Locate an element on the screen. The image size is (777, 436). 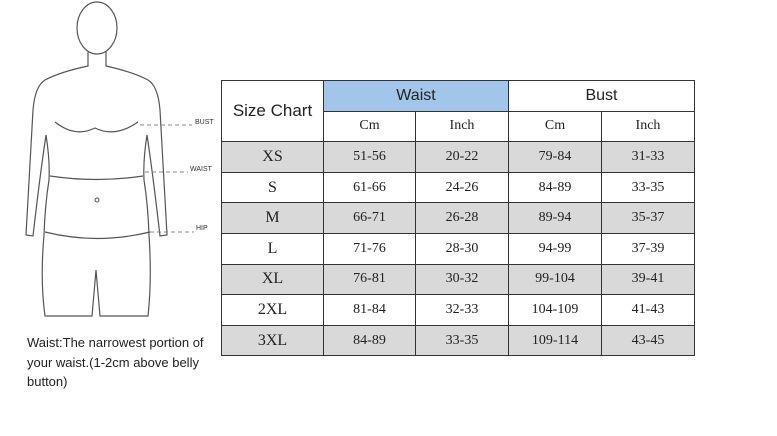
figure-label: WAIST is located at coordinates (201, 169).